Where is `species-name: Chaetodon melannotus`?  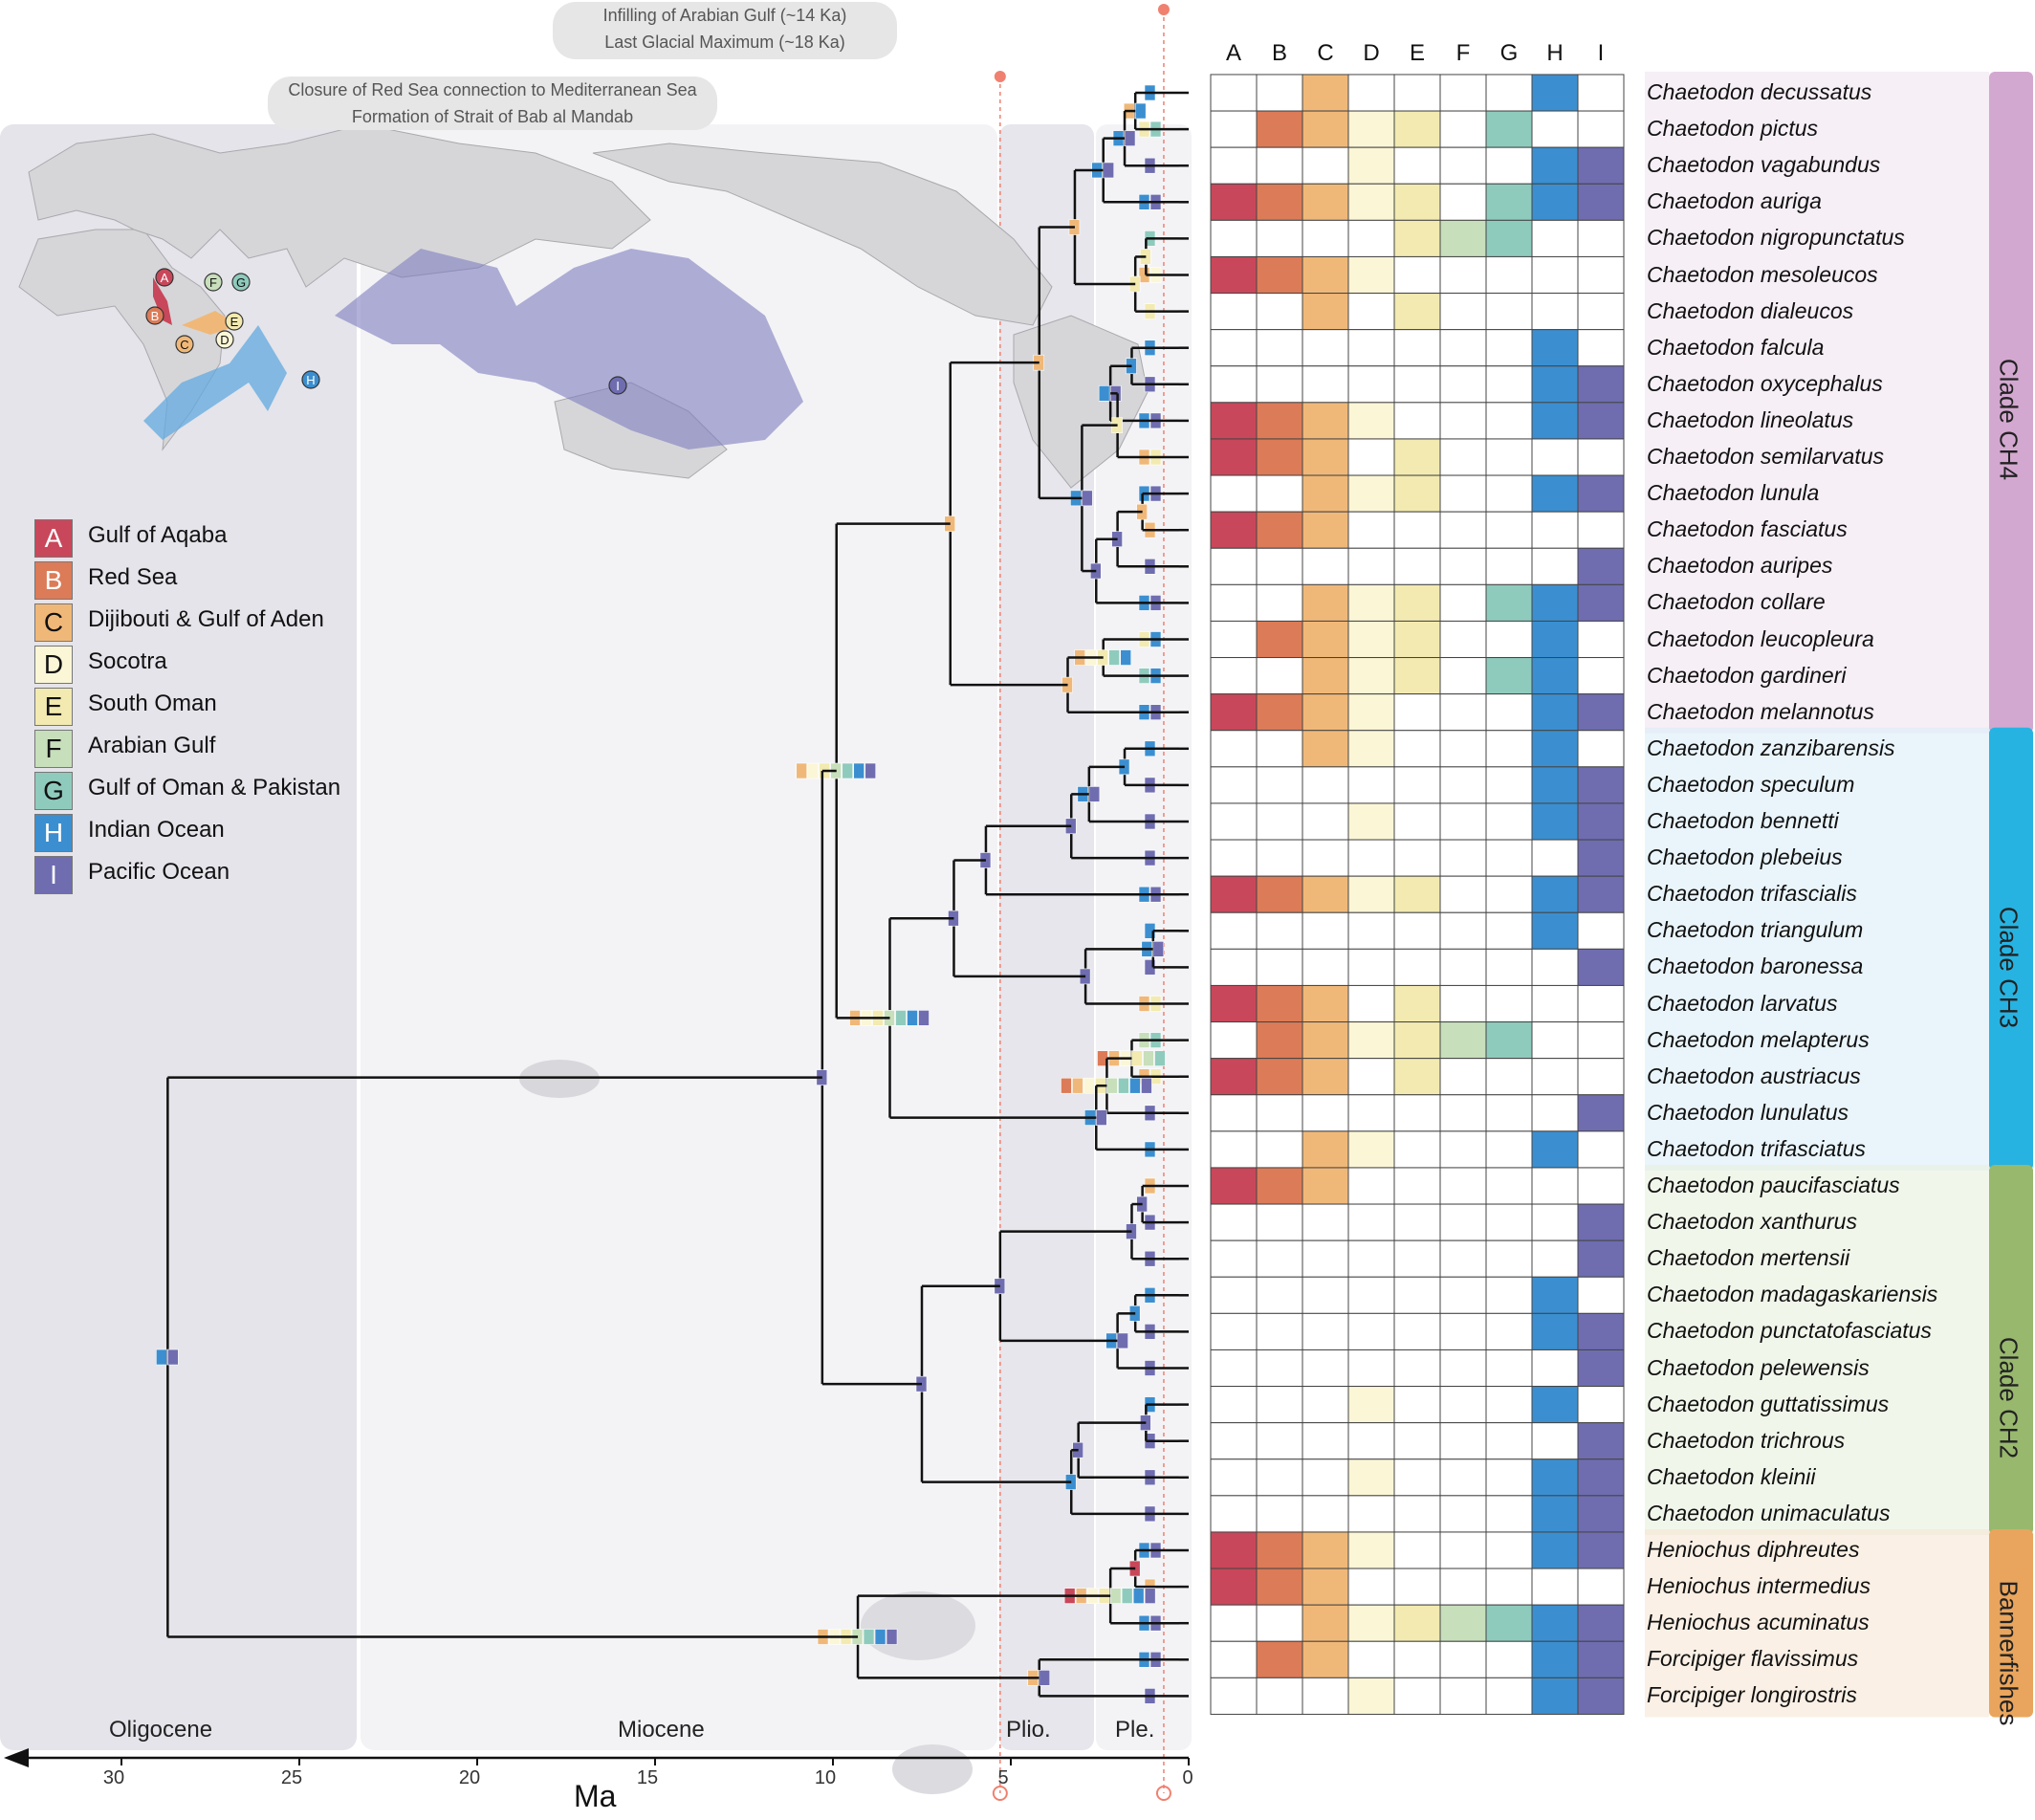 species-name: Chaetodon melannotus is located at coordinates (1761, 711).